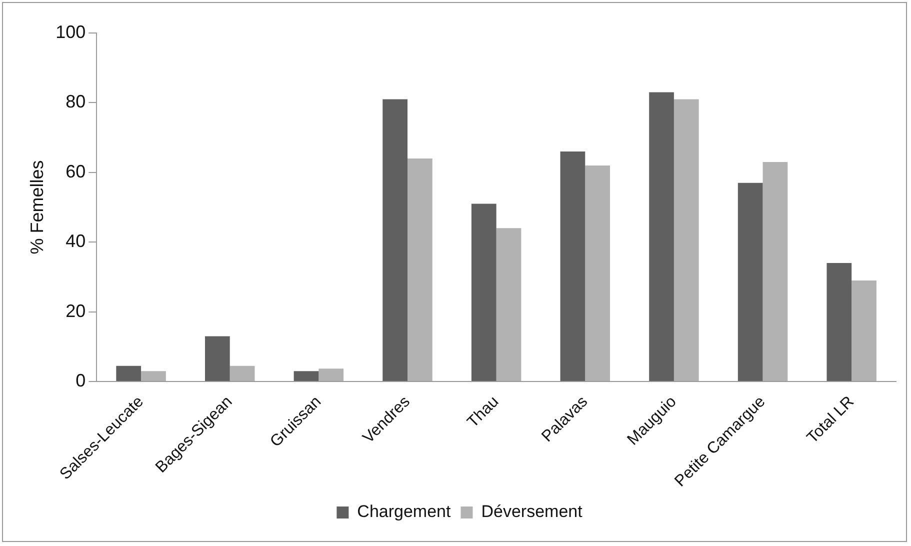  What do you see at coordinates (36, 207) in the screenshot?
I see `y-axis-title: % Femelles` at bounding box center [36, 207].